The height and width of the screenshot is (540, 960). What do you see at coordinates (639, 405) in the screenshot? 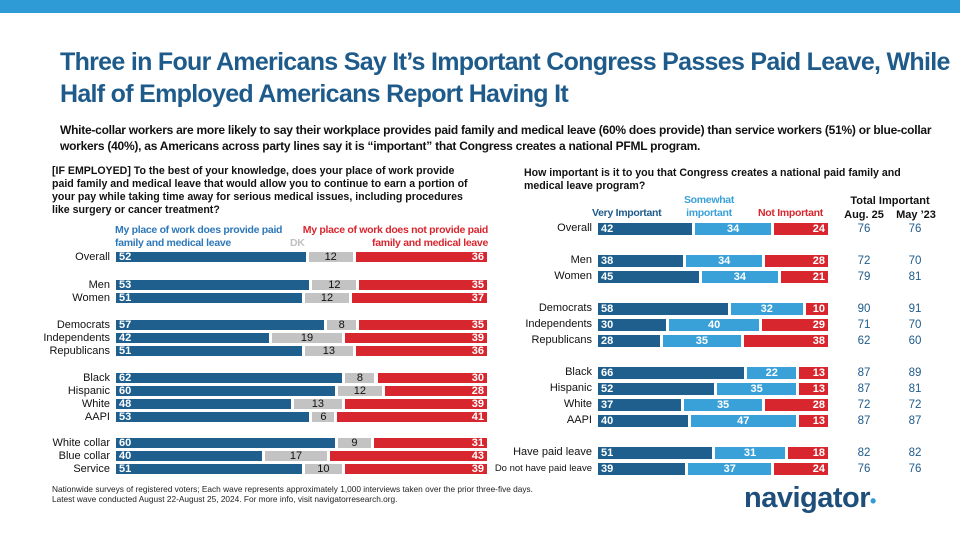
I see `bar-segment-very-important: 37` at bounding box center [639, 405].